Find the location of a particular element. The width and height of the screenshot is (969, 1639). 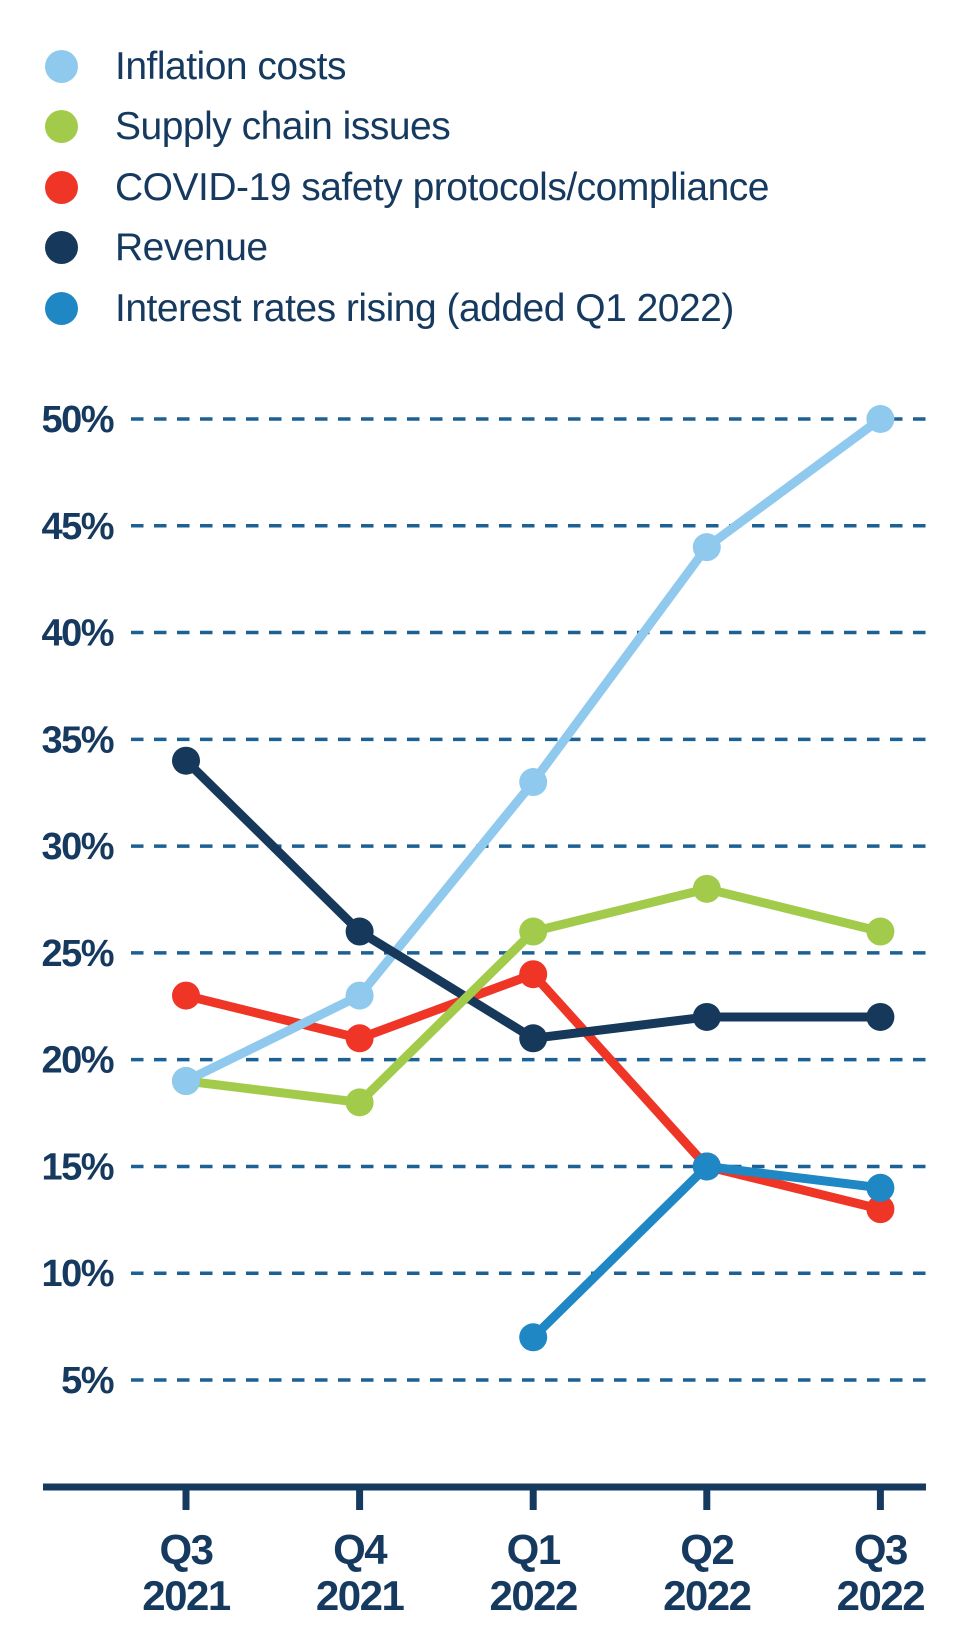

y-axis-label-35%: 35% is located at coordinates (77, 740).